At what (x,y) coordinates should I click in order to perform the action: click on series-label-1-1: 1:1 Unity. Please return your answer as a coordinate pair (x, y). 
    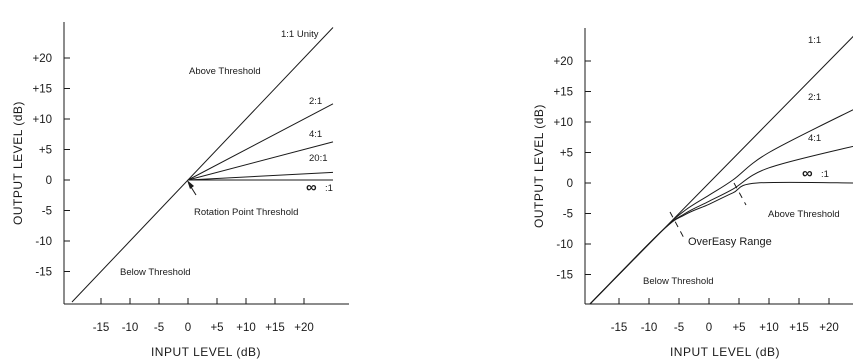
    Looking at the image, I should click on (300, 34).